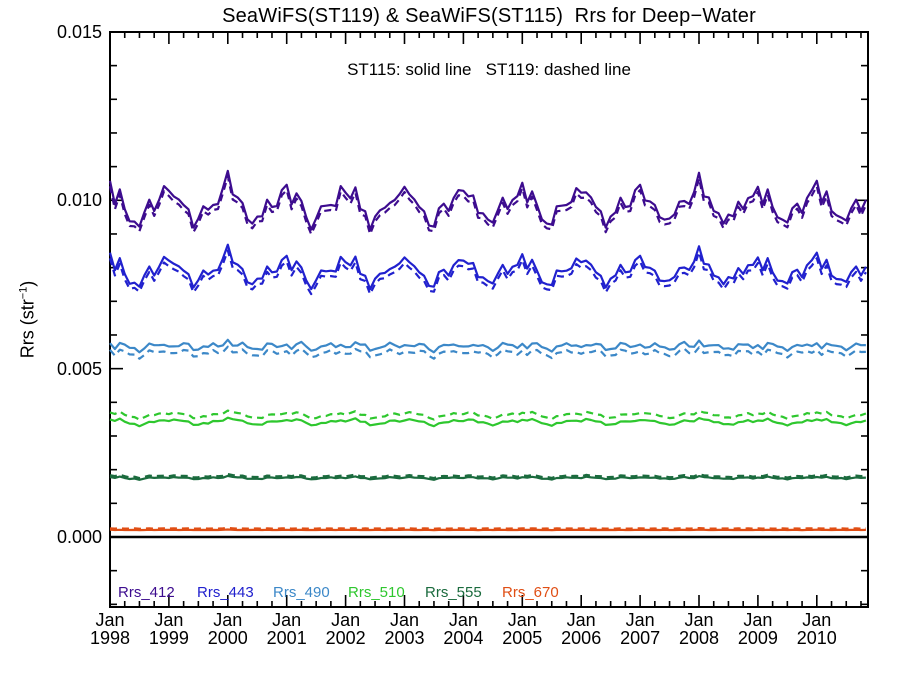 The width and height of the screenshot is (900, 675). I want to click on series-Rrs_555-solid-st115, so click(487, 477).